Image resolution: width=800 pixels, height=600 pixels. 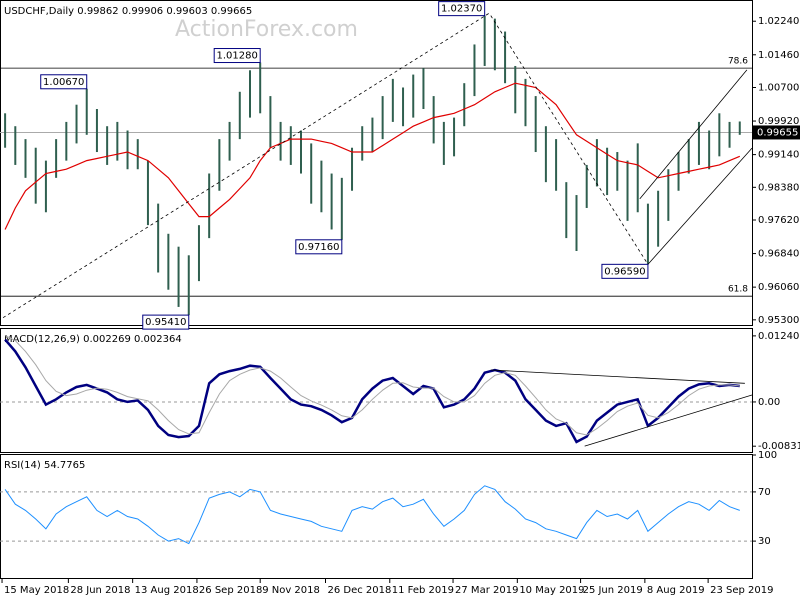 What do you see at coordinates (778, 21) in the screenshot?
I see `y-tick-label: 1.02240` at bounding box center [778, 21].